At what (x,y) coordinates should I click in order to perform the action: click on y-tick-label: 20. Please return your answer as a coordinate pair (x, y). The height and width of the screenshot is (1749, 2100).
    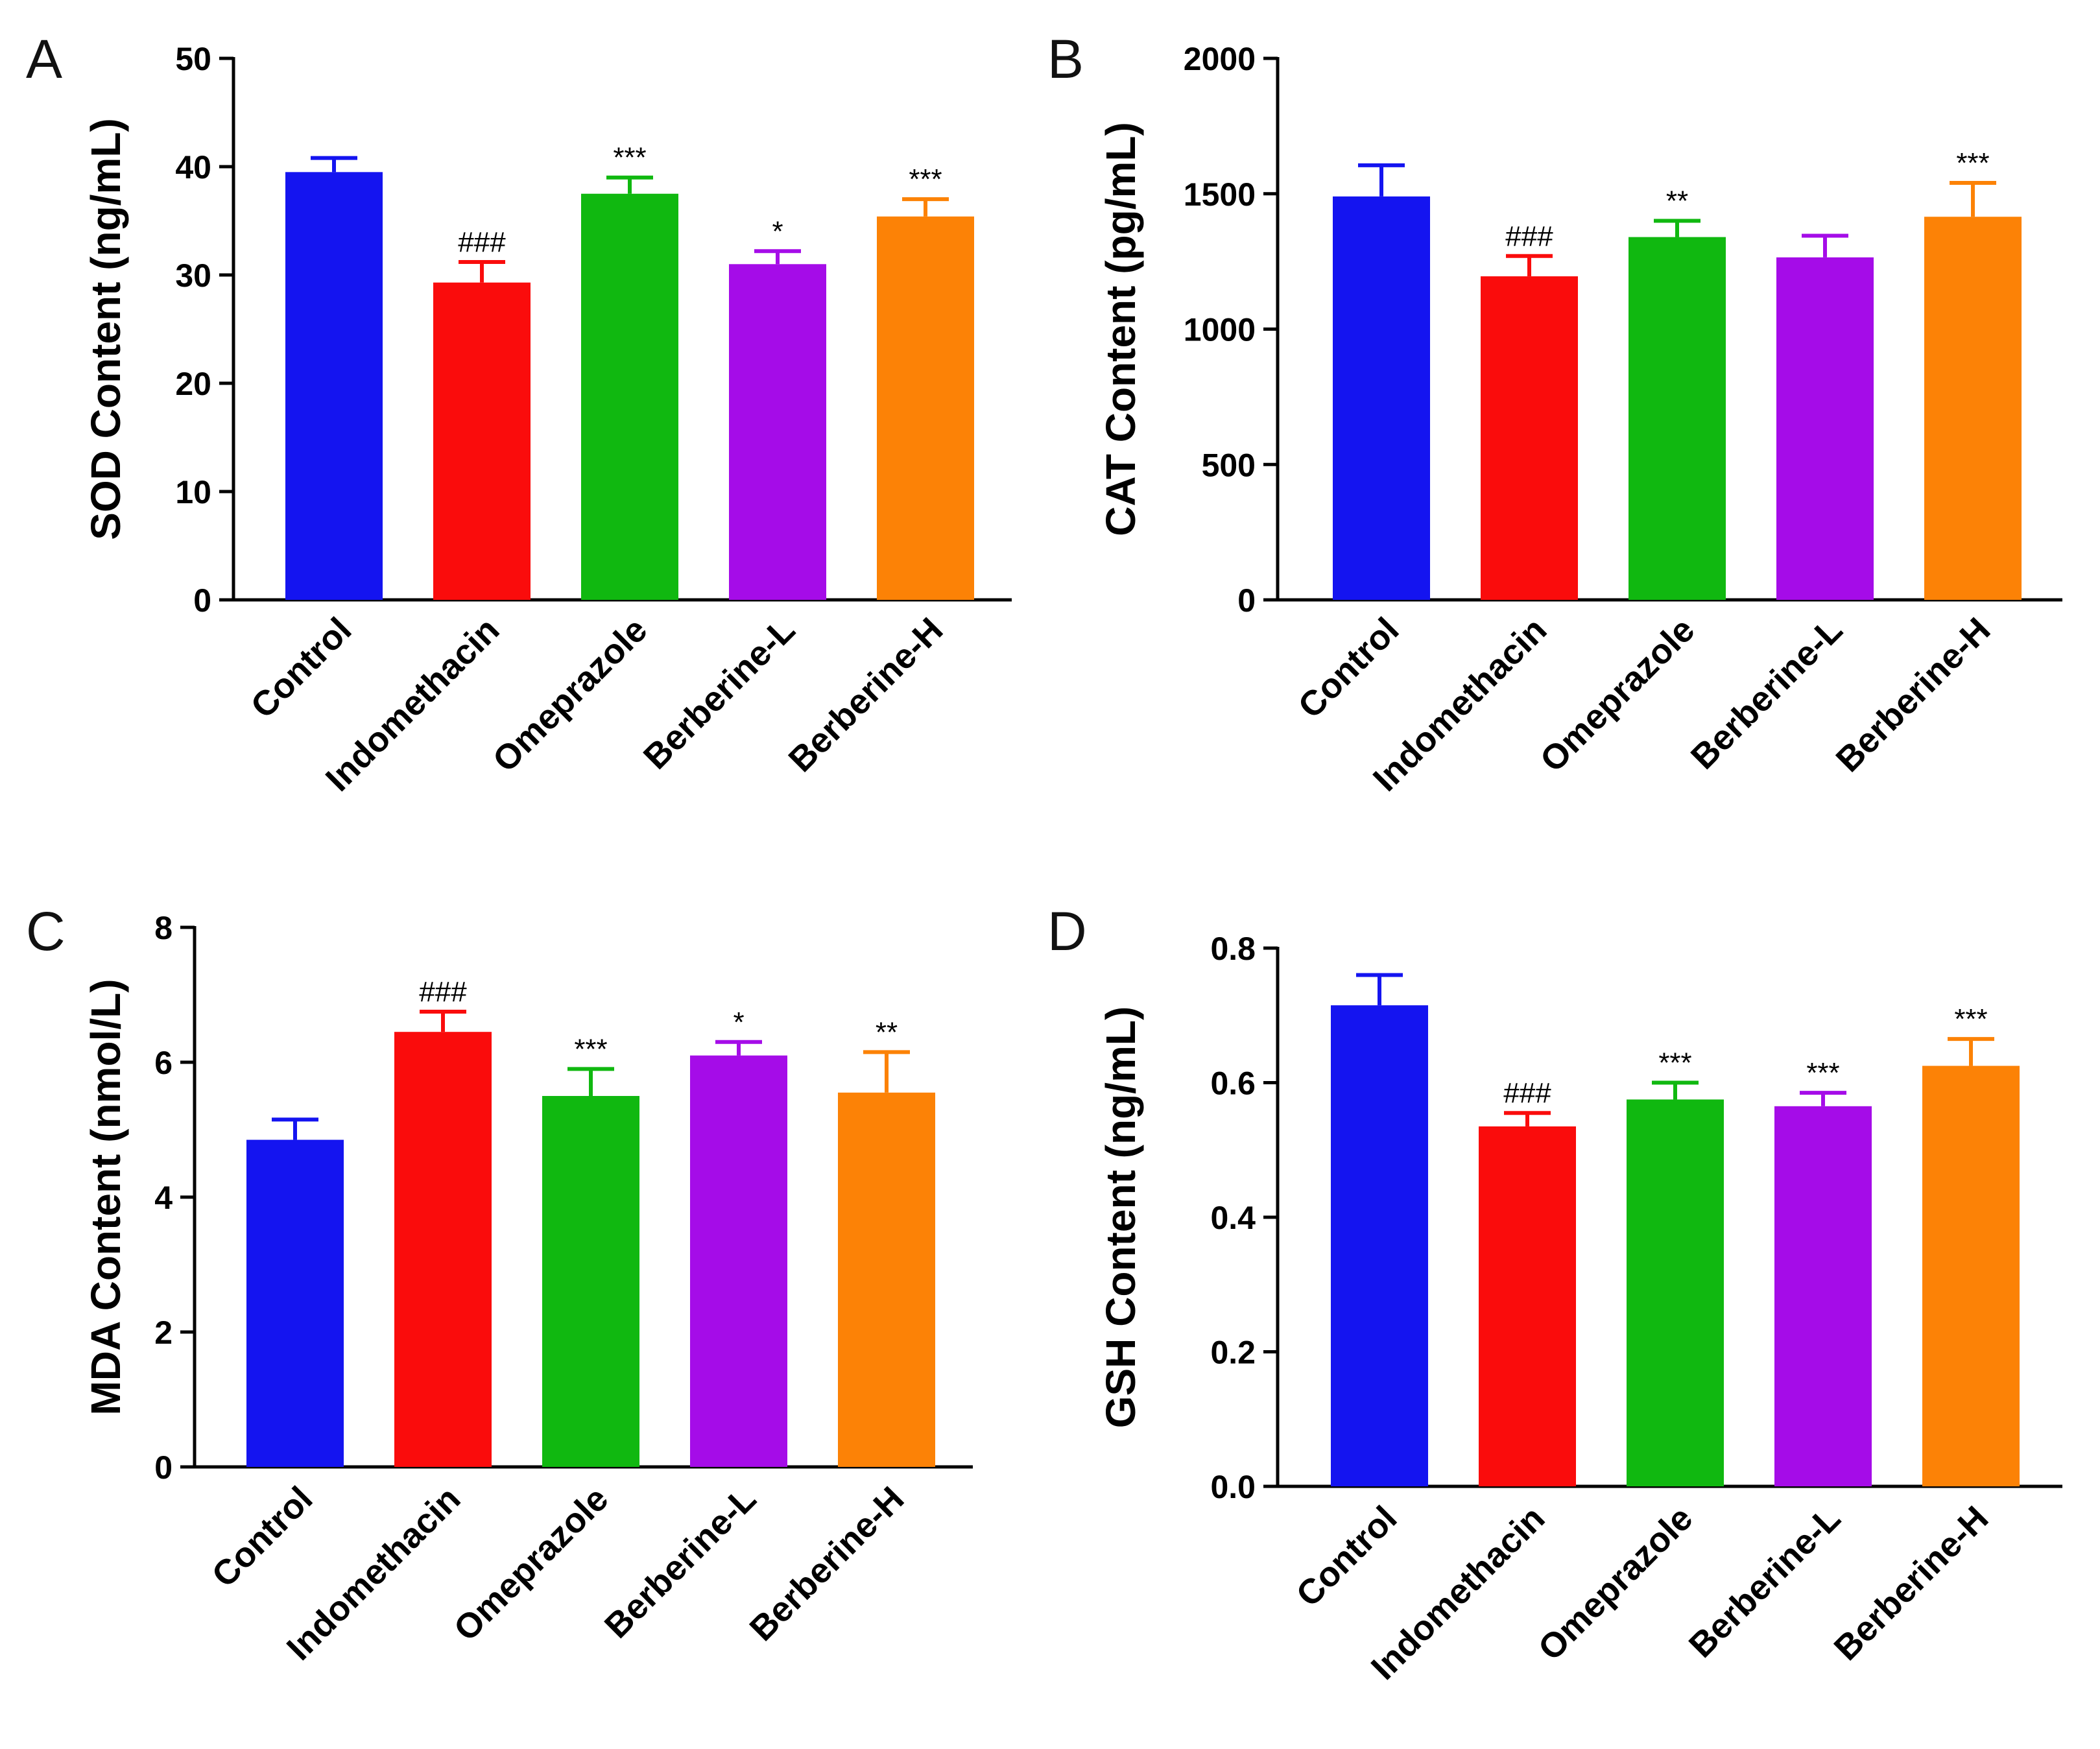
    Looking at the image, I should click on (193, 384).